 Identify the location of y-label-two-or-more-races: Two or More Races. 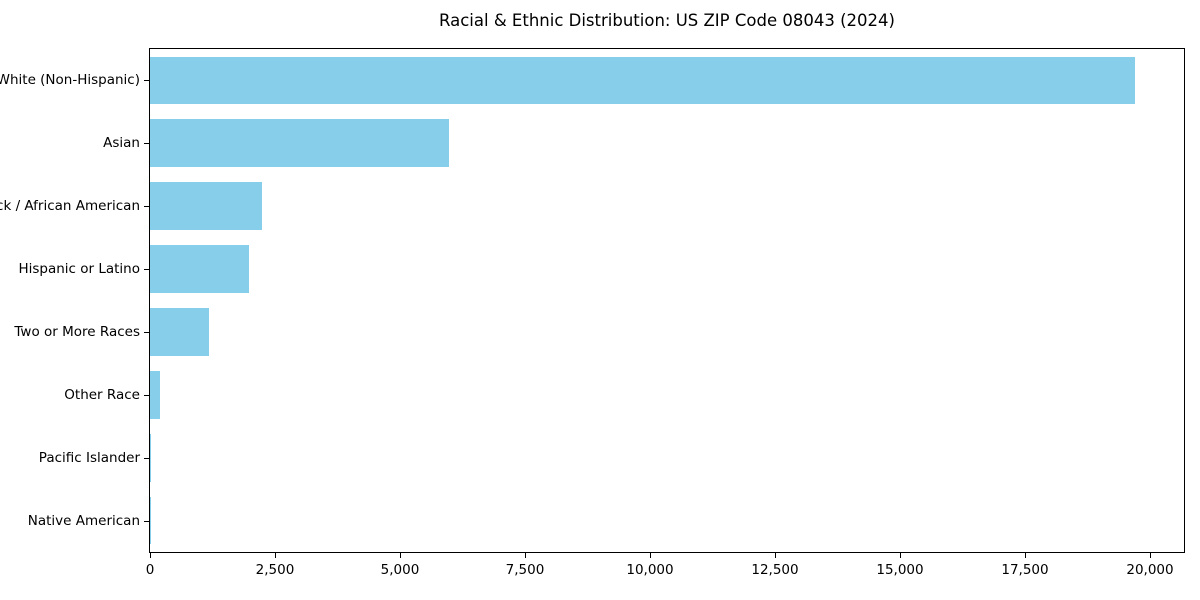
(77, 331).